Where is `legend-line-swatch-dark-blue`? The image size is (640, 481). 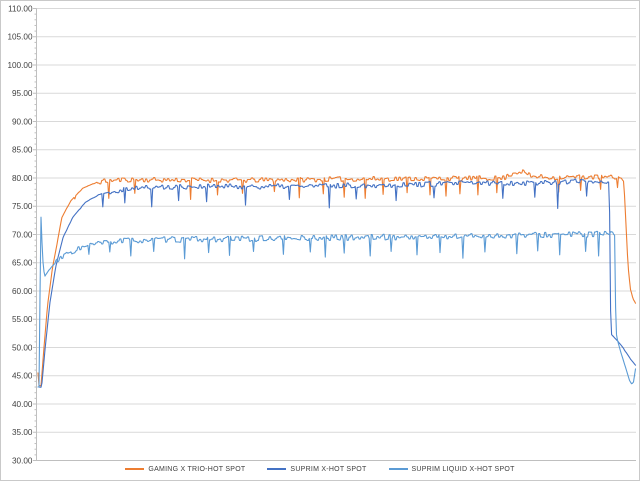 legend-line-swatch-dark-blue is located at coordinates (277, 469).